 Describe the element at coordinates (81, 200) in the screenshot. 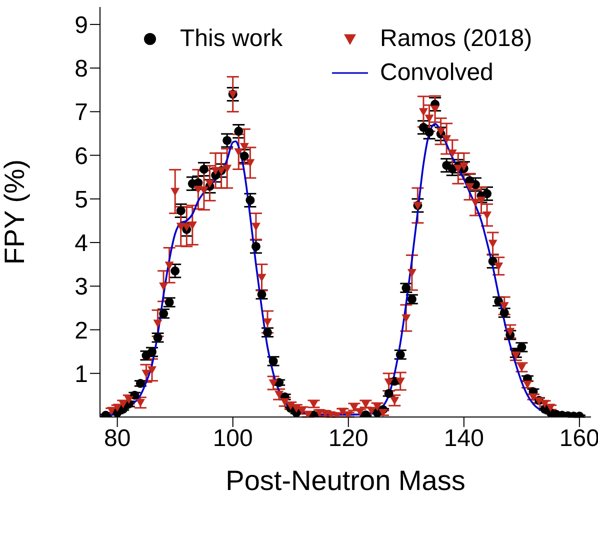

I see `y-tick-label: 5` at that location.